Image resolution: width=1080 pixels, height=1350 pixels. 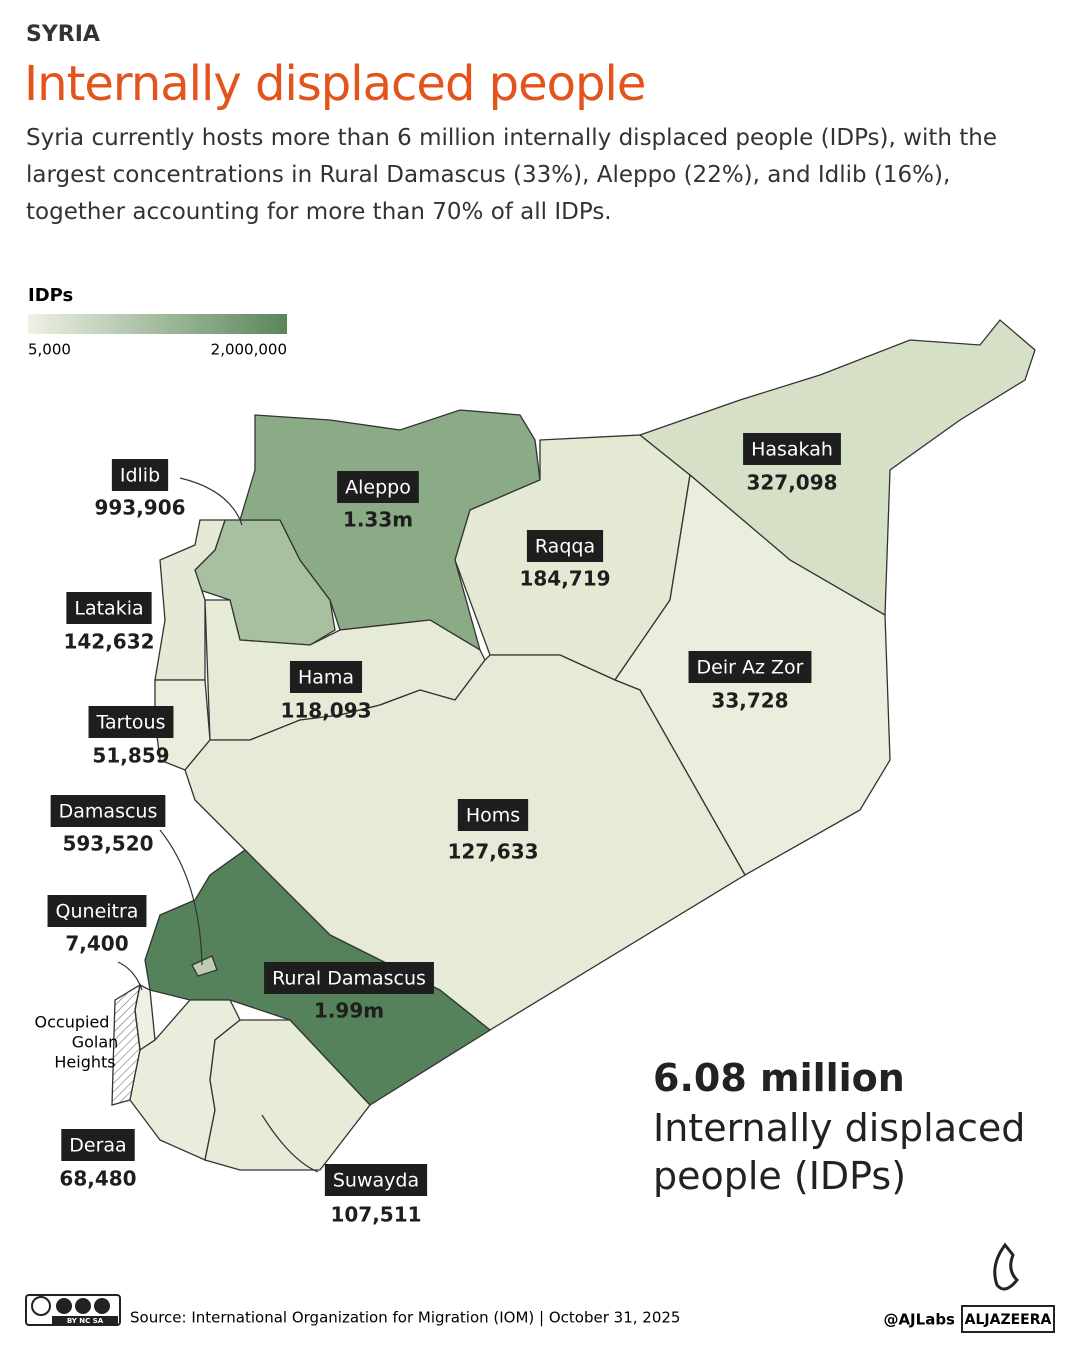 I want to click on kicker: SYRIA, so click(x=63, y=34).